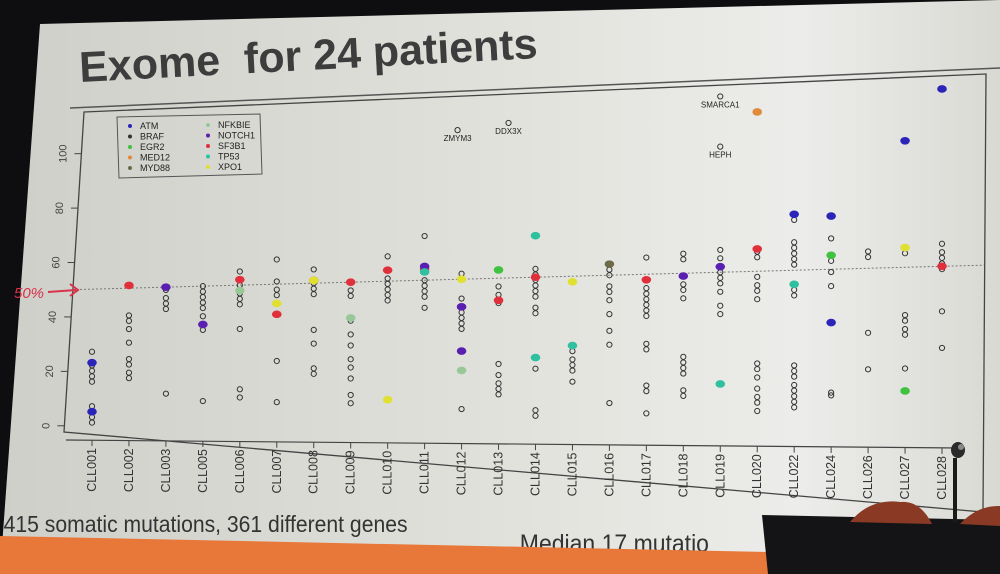 Image resolution: width=1000 pixels, height=574 pixels. Describe the element at coordinates (757, 476) in the screenshot. I see `x-tick-label: CLL020` at that location.